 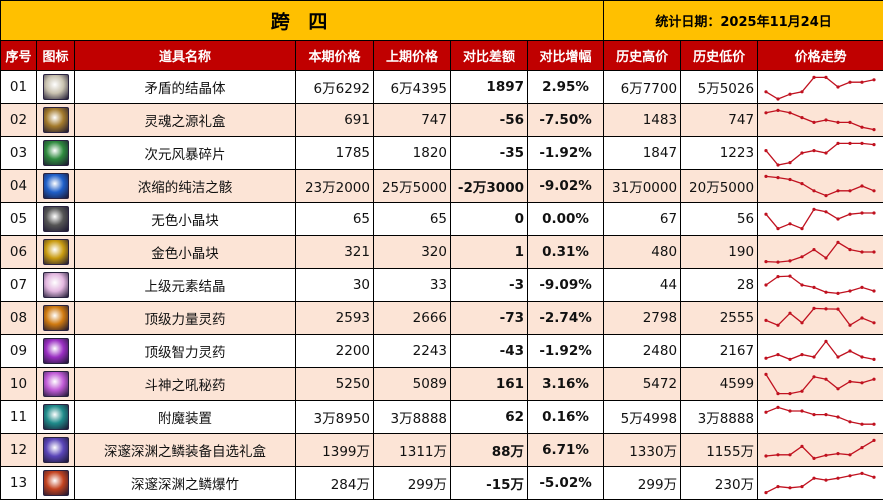 I want to click on price-difference: -73, so click(x=489, y=318).